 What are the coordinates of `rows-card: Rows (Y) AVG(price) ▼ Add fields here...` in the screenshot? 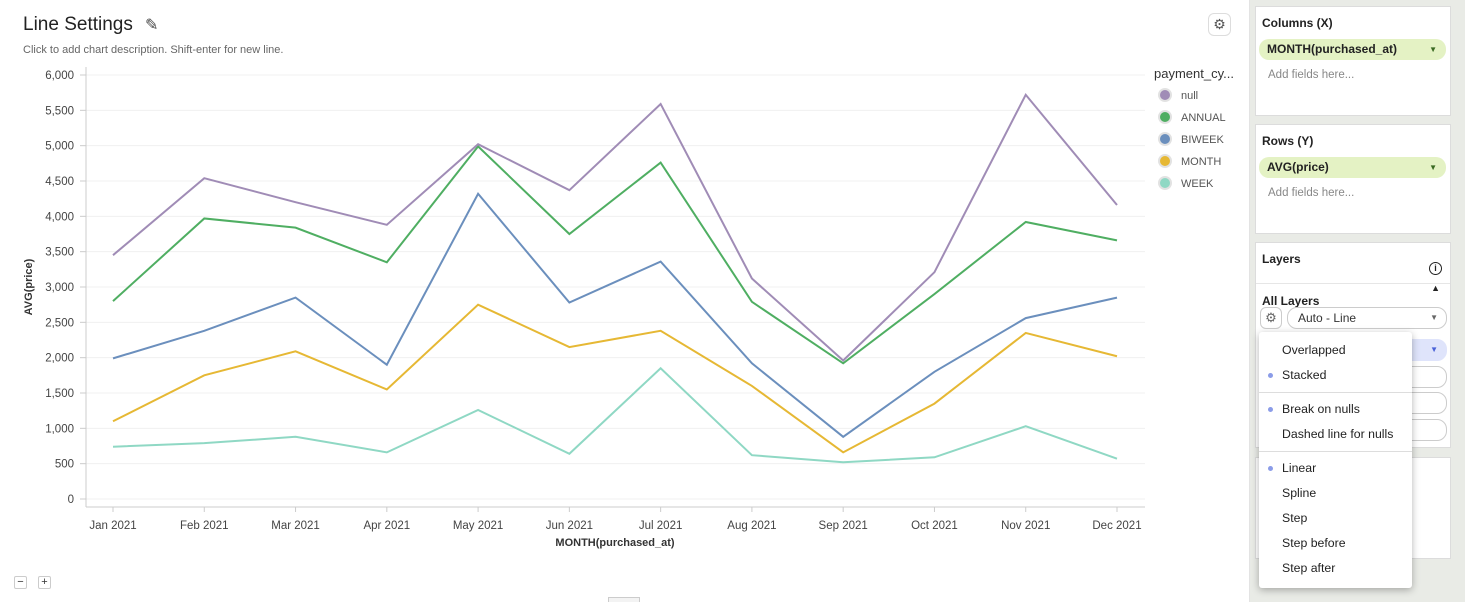 It's located at (1353, 179).